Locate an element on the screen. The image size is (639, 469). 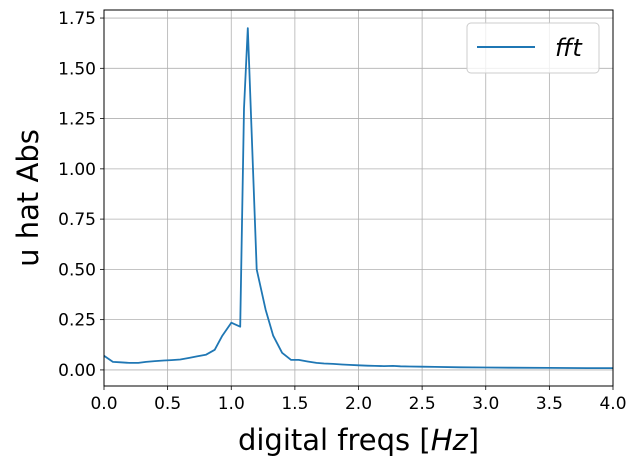
y-tick-label: 0.00 is located at coordinates (77, 371).